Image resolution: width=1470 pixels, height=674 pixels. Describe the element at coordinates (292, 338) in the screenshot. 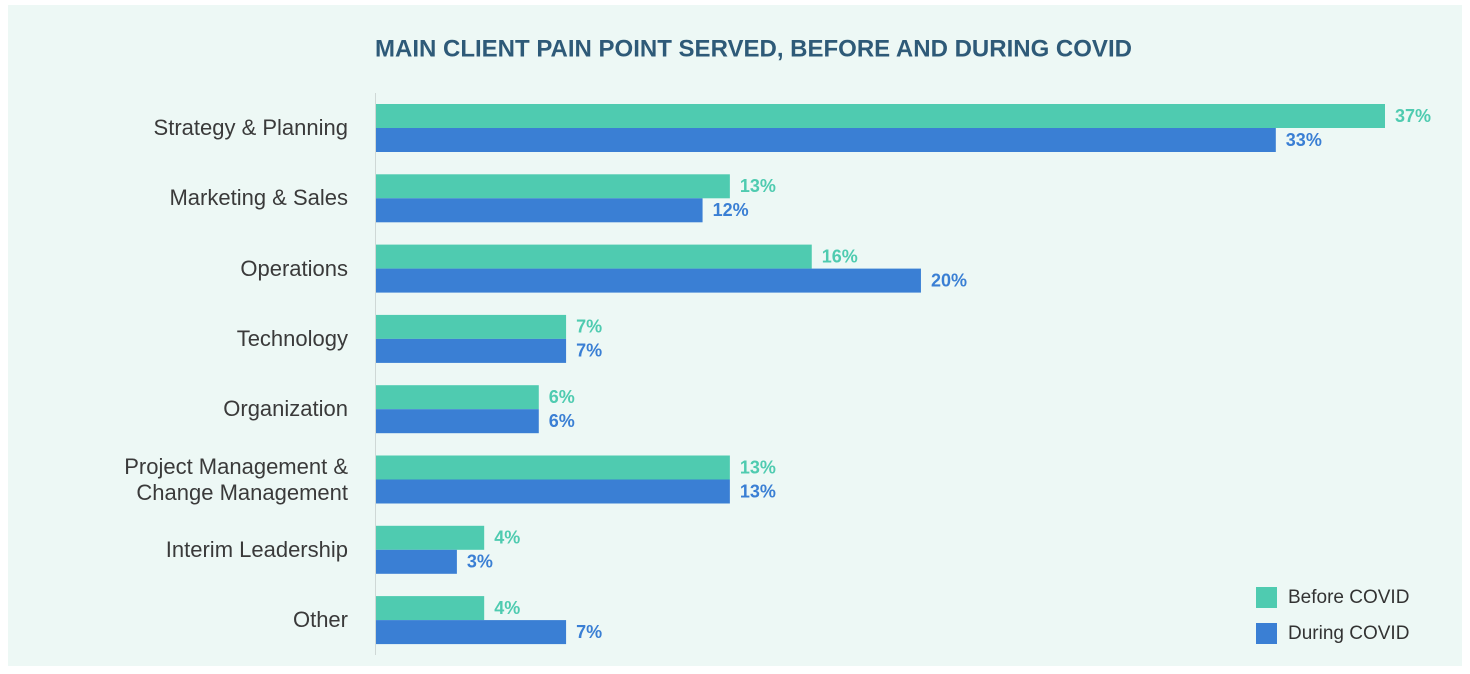

I see `category-label: Technology` at that location.